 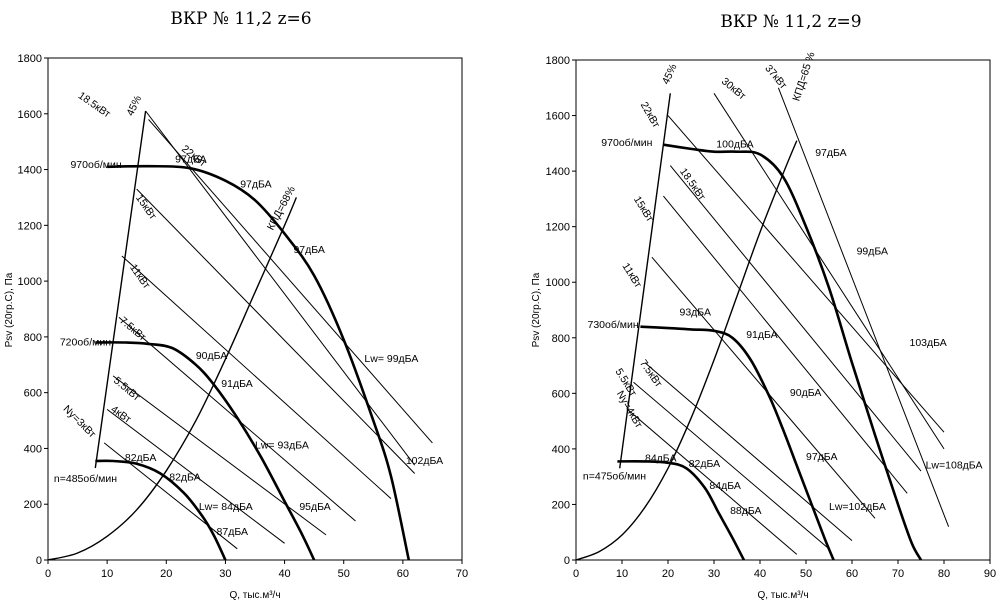 I want to click on annotation-label: Ny=3кВт, so click(x=80, y=422).